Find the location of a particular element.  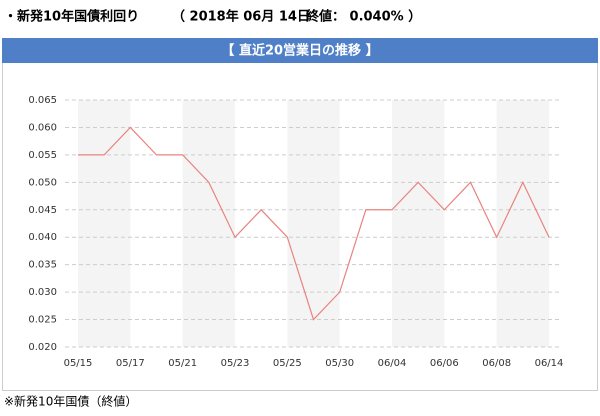

title-bar is located at coordinates (300, 50).